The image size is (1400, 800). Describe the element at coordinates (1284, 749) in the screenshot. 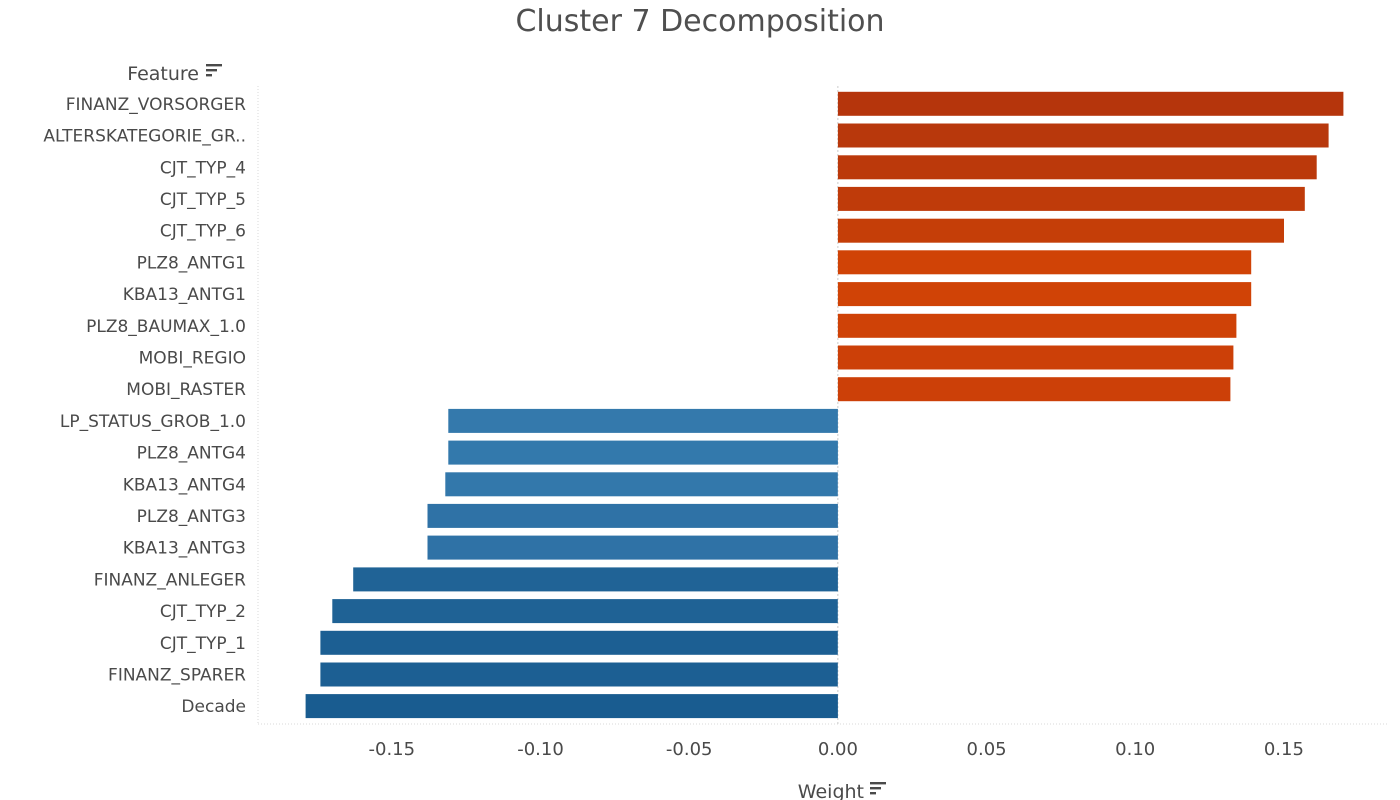

I see `x-tick-label: 0.15` at that location.